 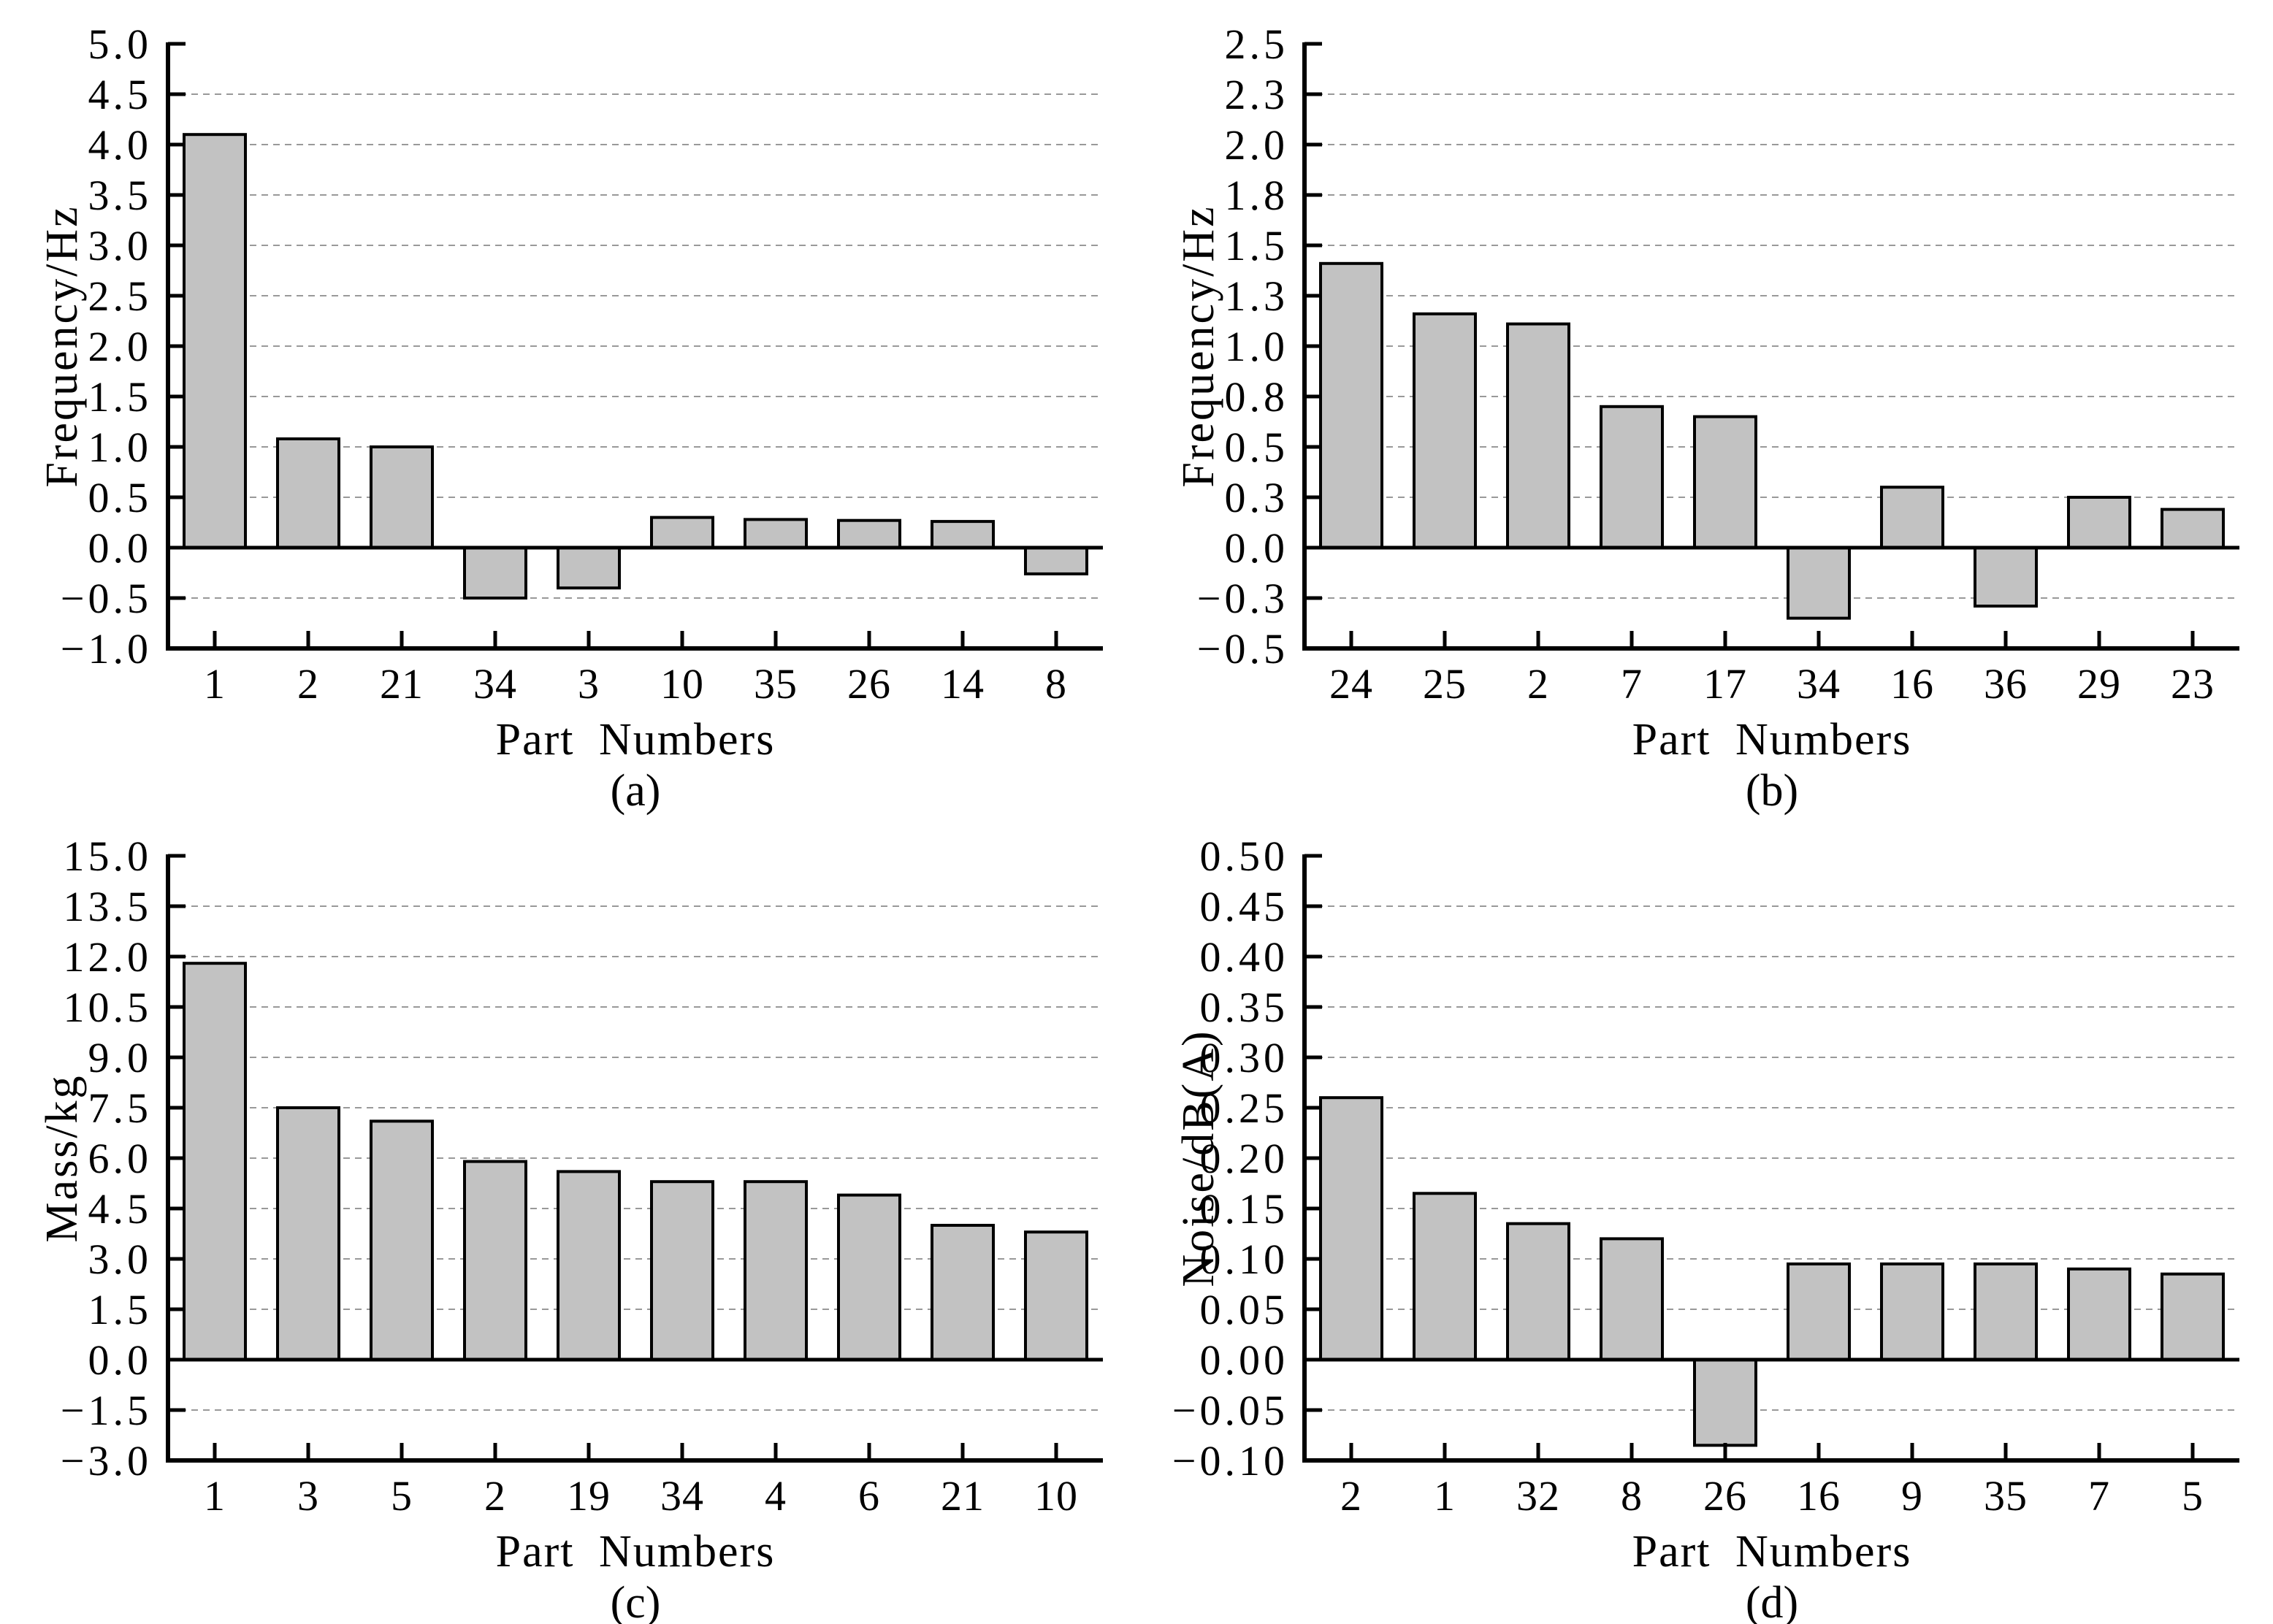 What do you see at coordinates (108, 856) in the screenshot?
I see `y-tick-label: 15.0` at bounding box center [108, 856].